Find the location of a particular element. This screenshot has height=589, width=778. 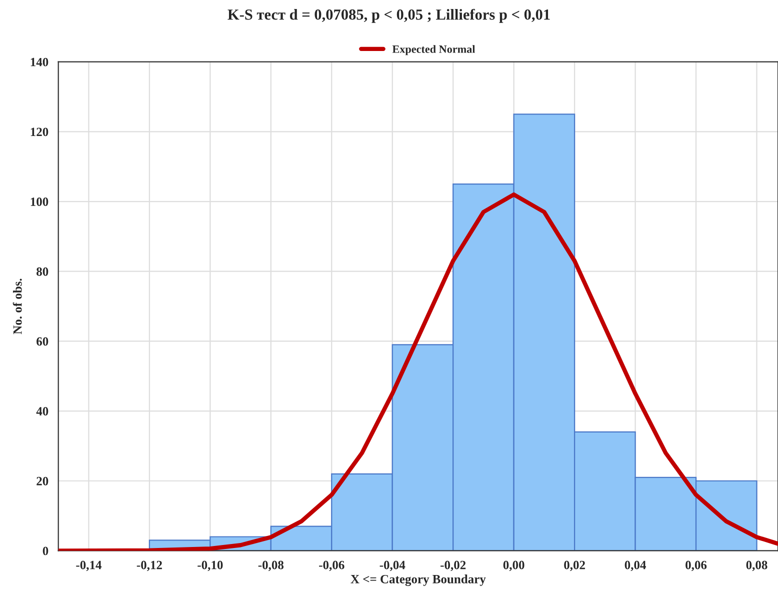

x-tick-label: -0,08 is located at coordinates (271, 566).